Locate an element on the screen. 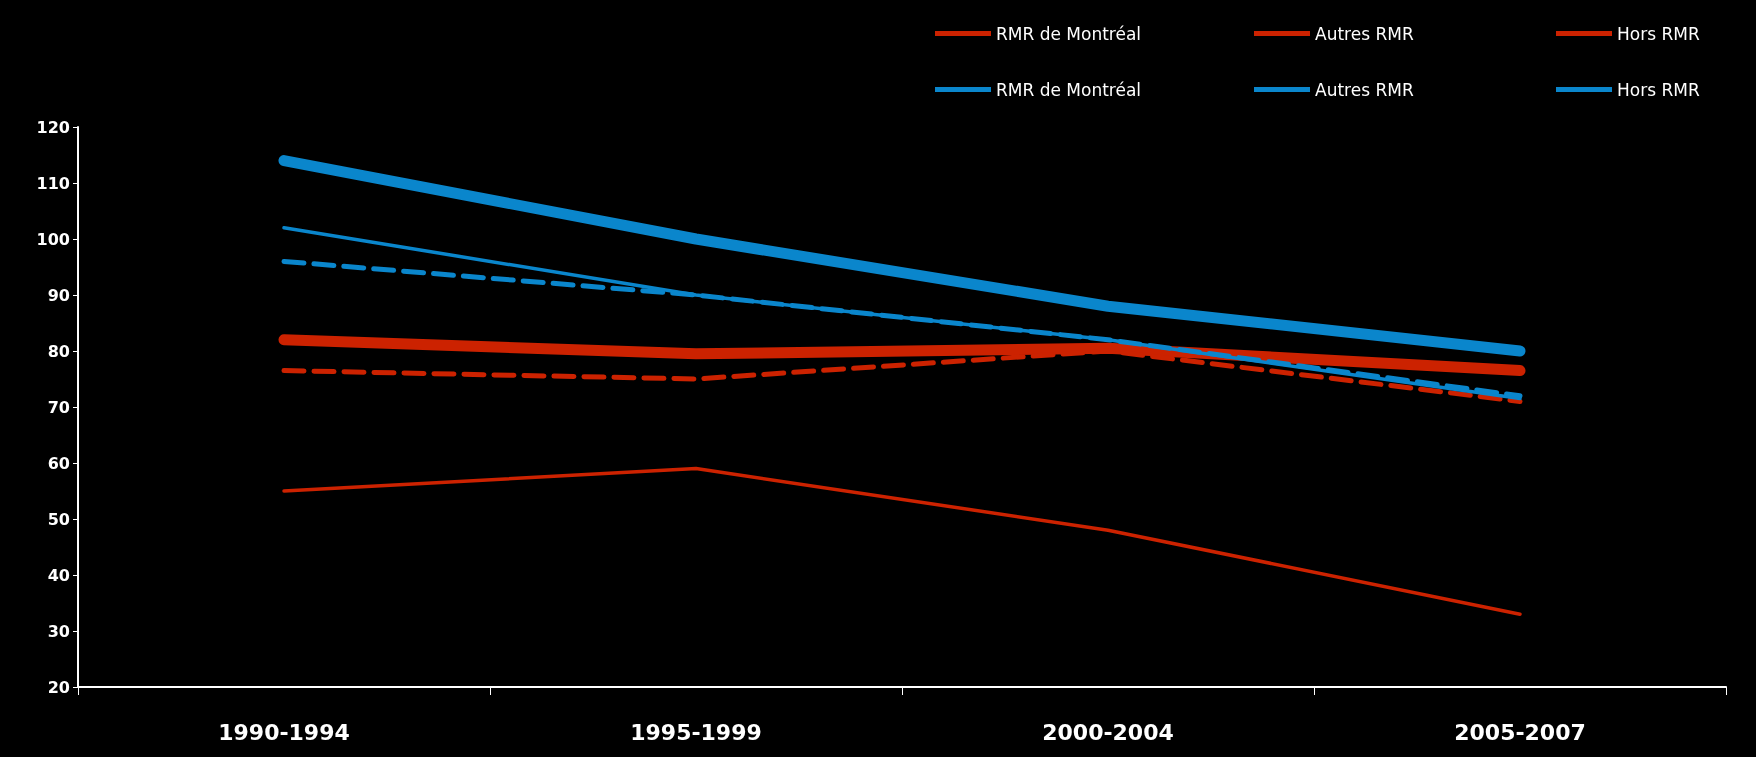 The image size is (1756, 757). x-tick-label: 1990-1994 is located at coordinates (284, 732).